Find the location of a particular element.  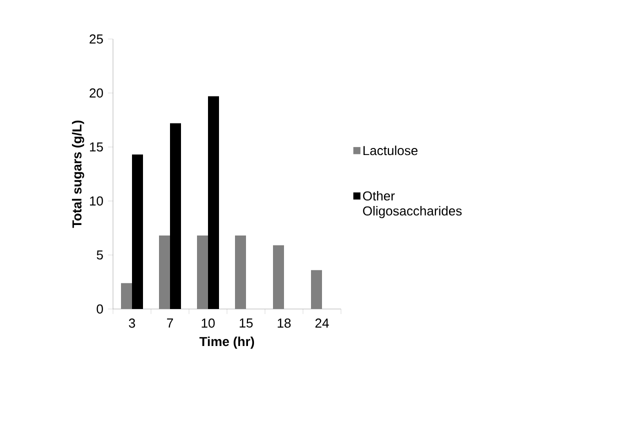

y-tick-label: 5 is located at coordinates (99, 255).